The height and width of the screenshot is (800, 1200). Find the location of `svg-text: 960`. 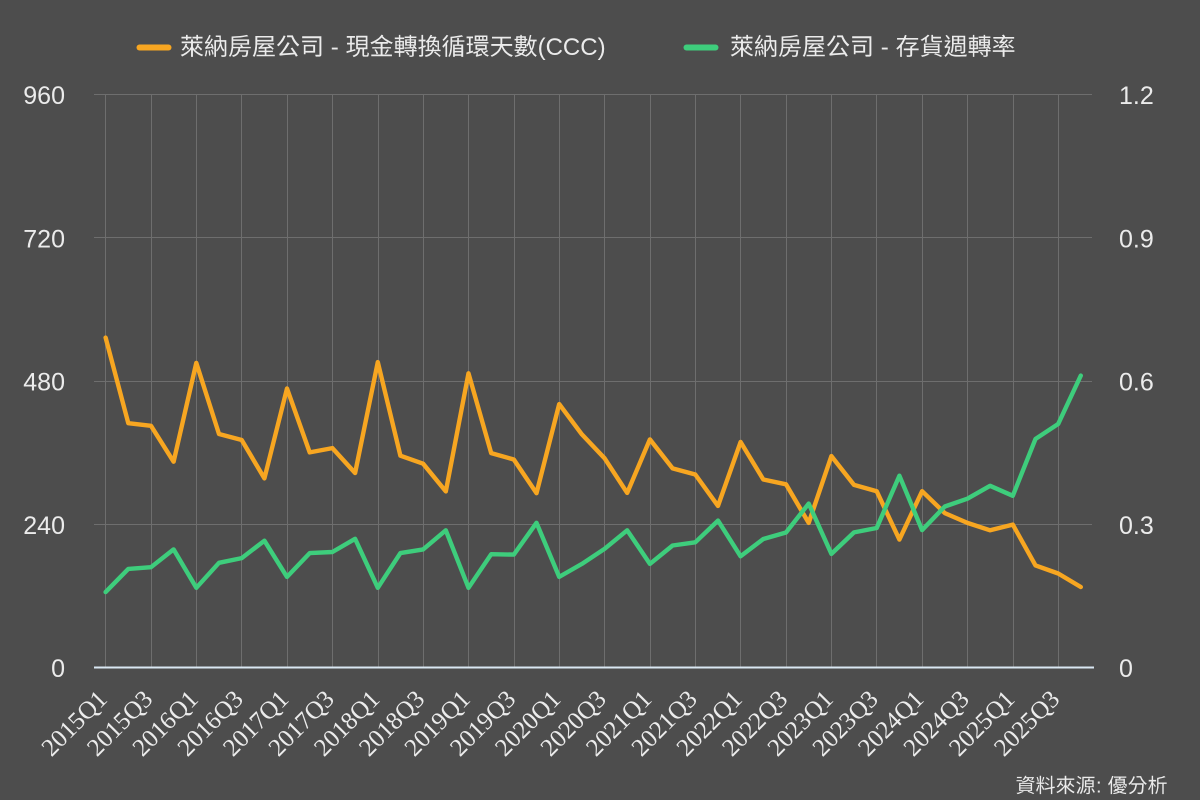

svg-text: 960 is located at coordinates (44, 96).